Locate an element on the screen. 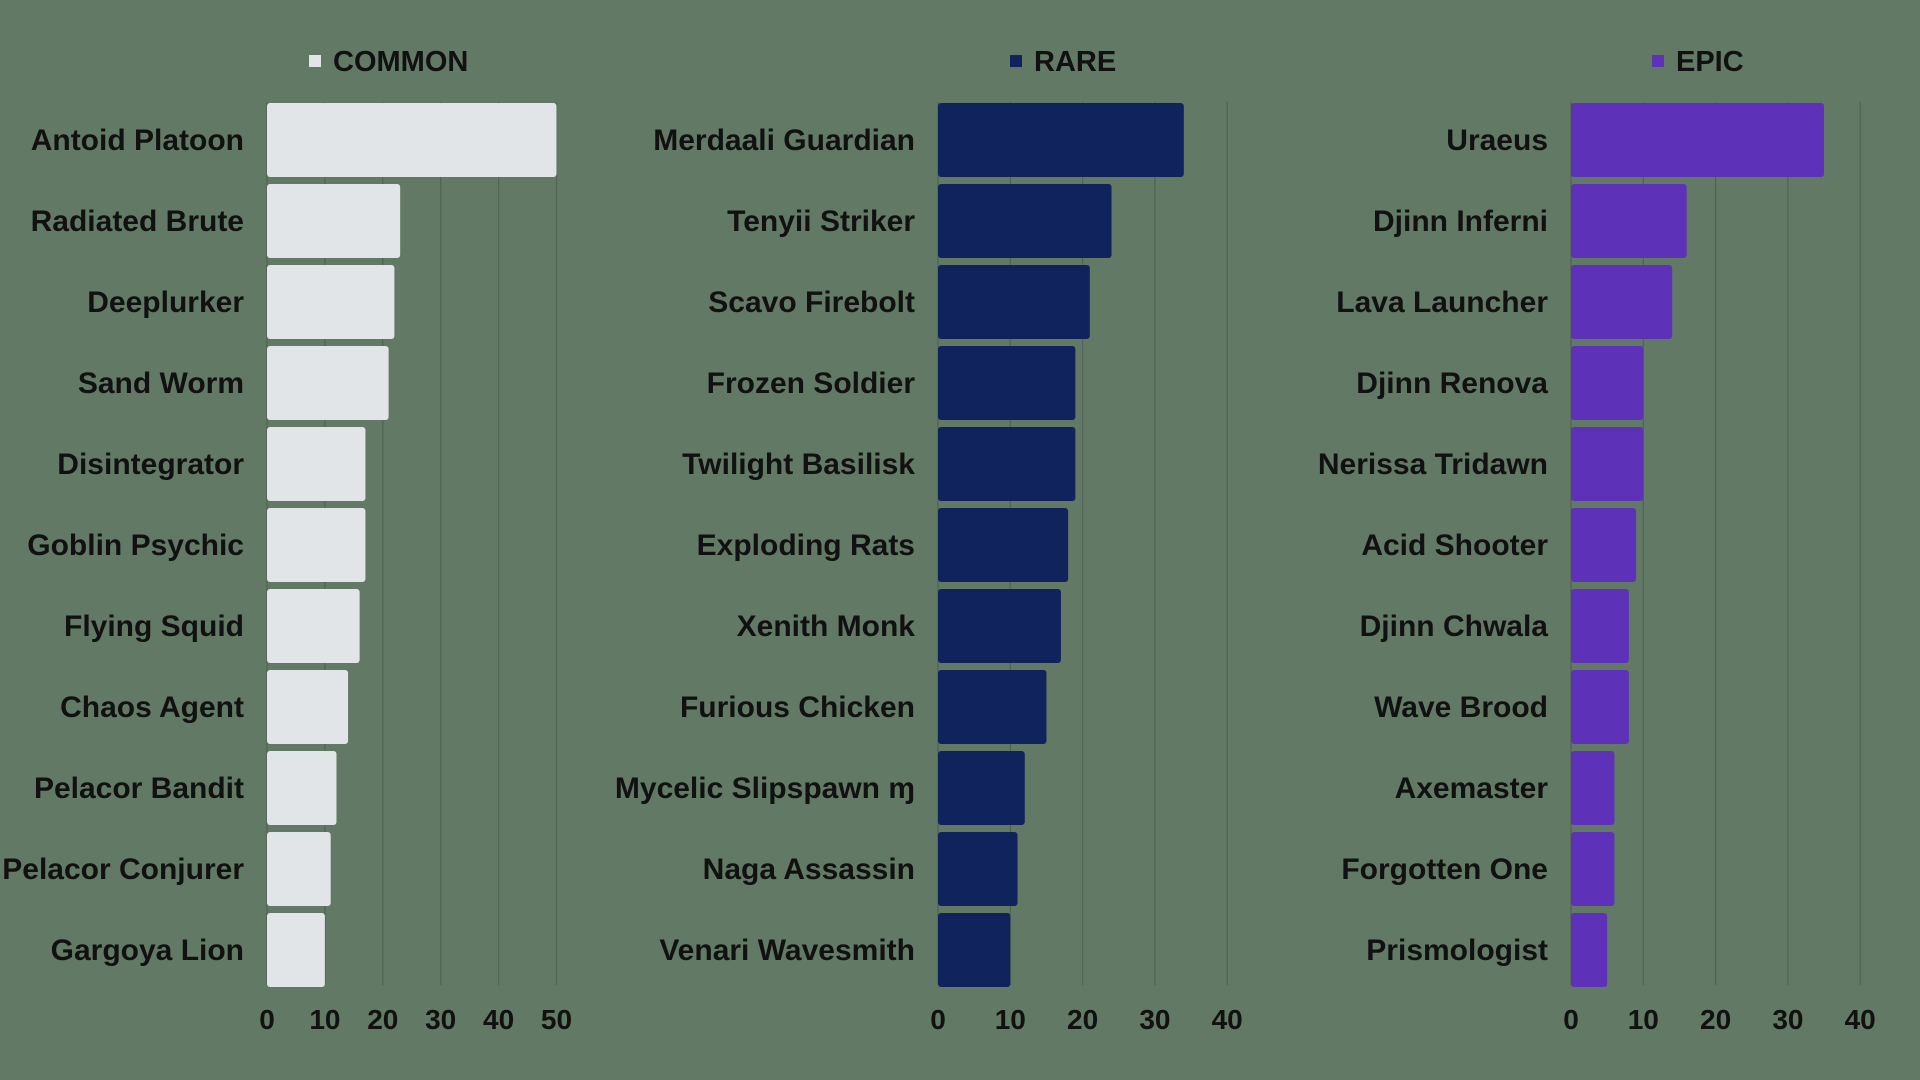  category-label: Uraeus is located at coordinates (1497, 140).